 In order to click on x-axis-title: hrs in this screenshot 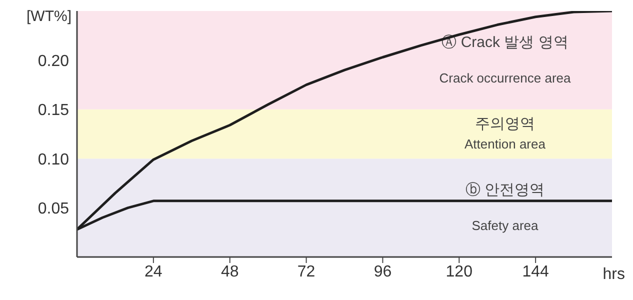, I will do `click(613, 274)`.